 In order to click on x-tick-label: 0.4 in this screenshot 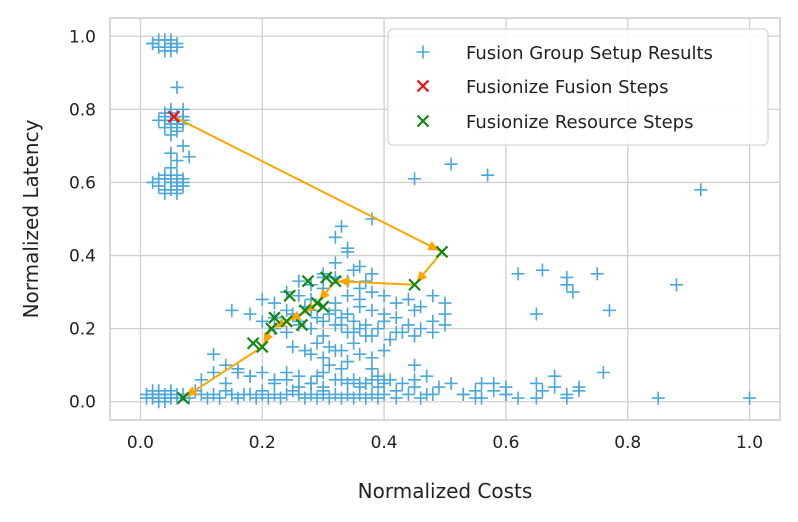, I will do `click(384, 443)`.